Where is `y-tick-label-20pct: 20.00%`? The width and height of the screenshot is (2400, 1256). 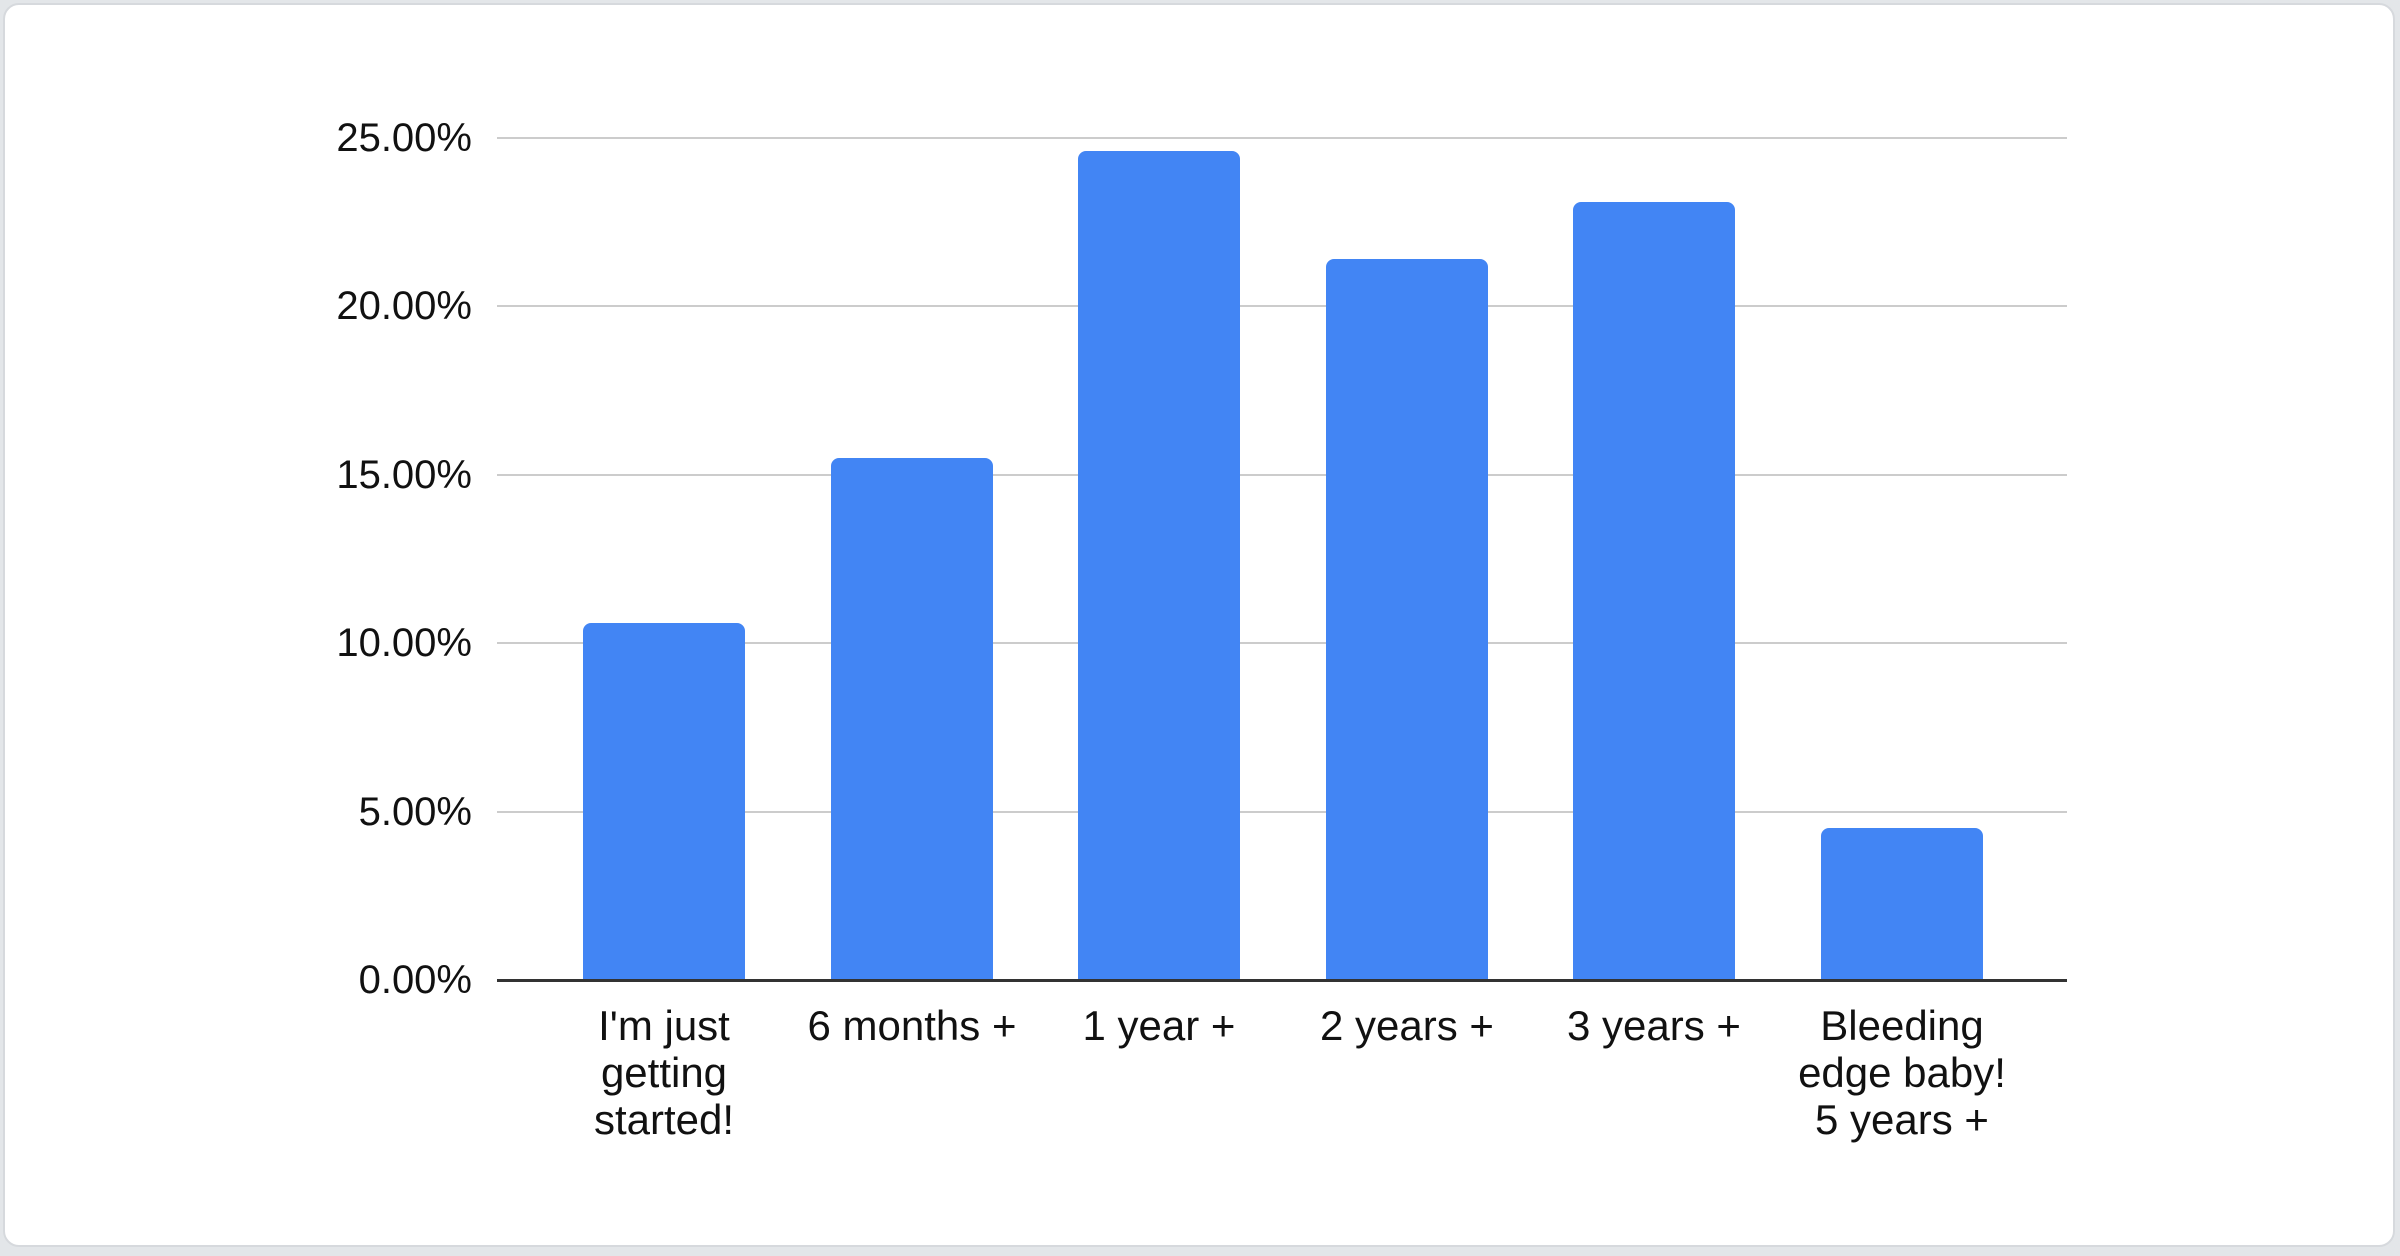
y-tick-label-20pct: 20.00% is located at coordinates (404, 306).